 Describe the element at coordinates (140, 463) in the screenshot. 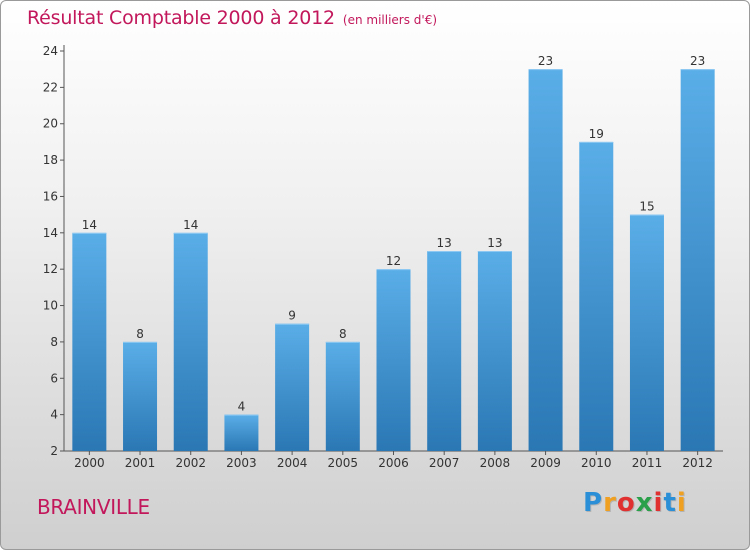

I see `x-tick-label: 2001` at that location.